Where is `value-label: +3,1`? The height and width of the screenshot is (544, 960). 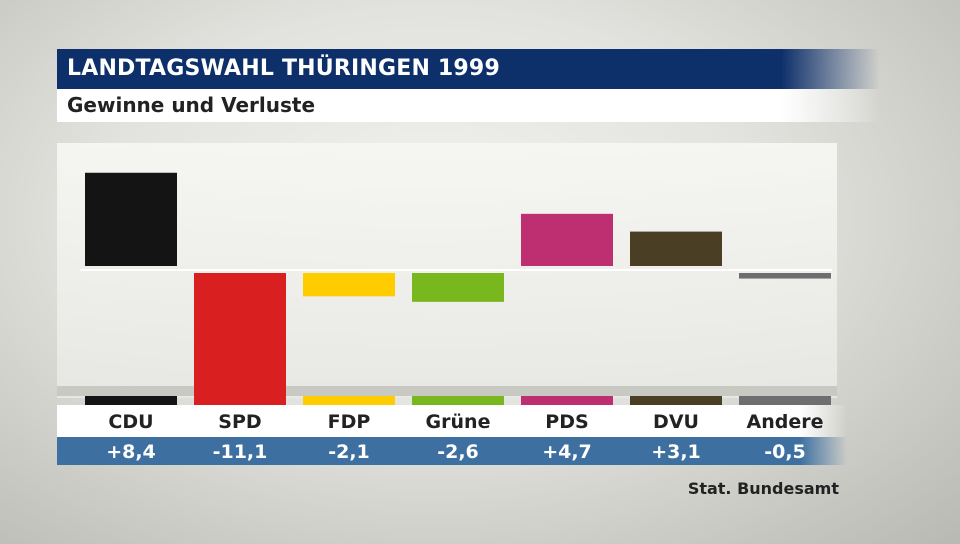 value-label: +3,1 is located at coordinates (676, 452).